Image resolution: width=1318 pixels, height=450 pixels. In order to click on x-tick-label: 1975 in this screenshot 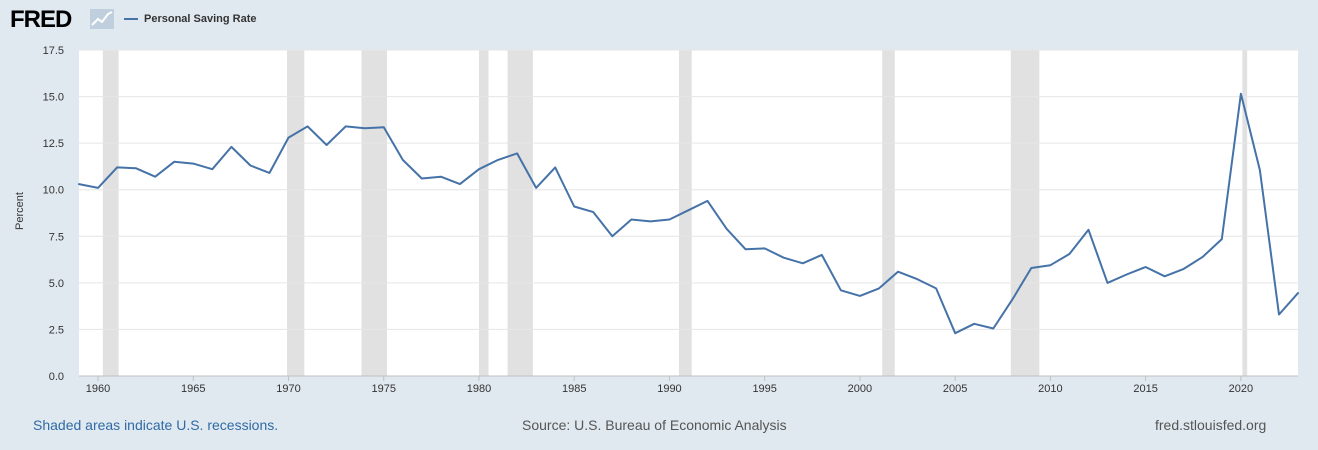, I will do `click(384, 389)`.